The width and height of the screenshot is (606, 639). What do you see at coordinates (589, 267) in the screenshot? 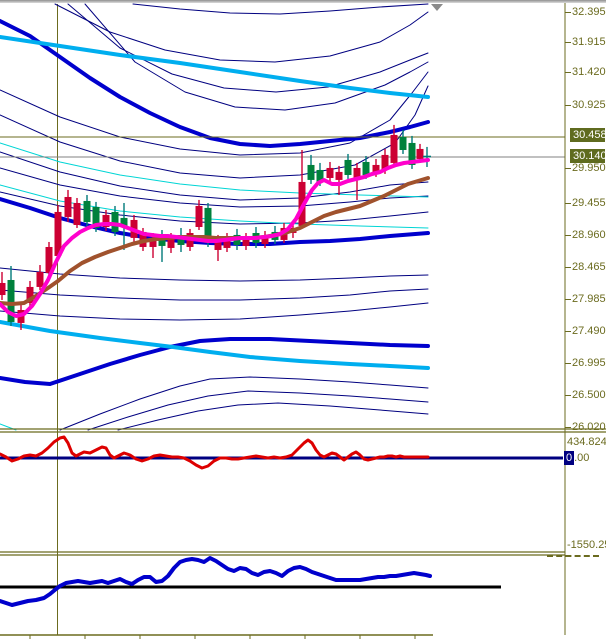
I see `price-label: 28.465` at bounding box center [589, 267].